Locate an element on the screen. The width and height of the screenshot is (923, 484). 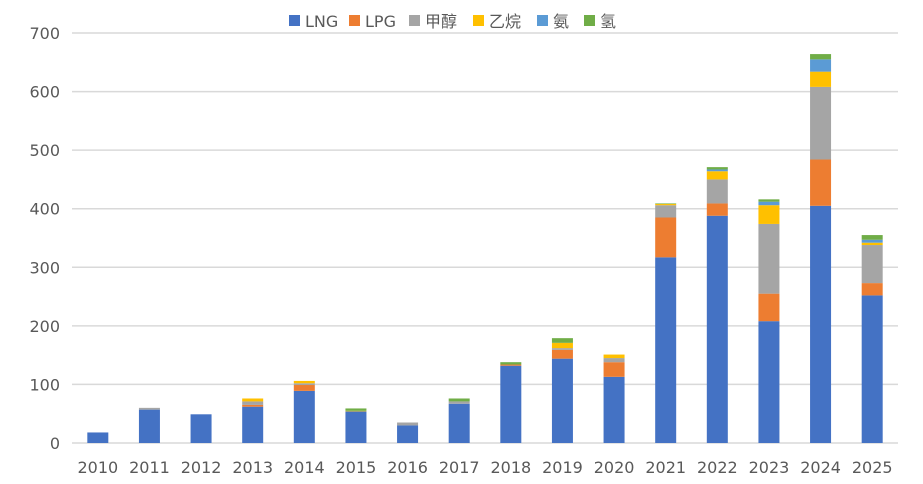
bar-氢-2023 is located at coordinates (769, 200).